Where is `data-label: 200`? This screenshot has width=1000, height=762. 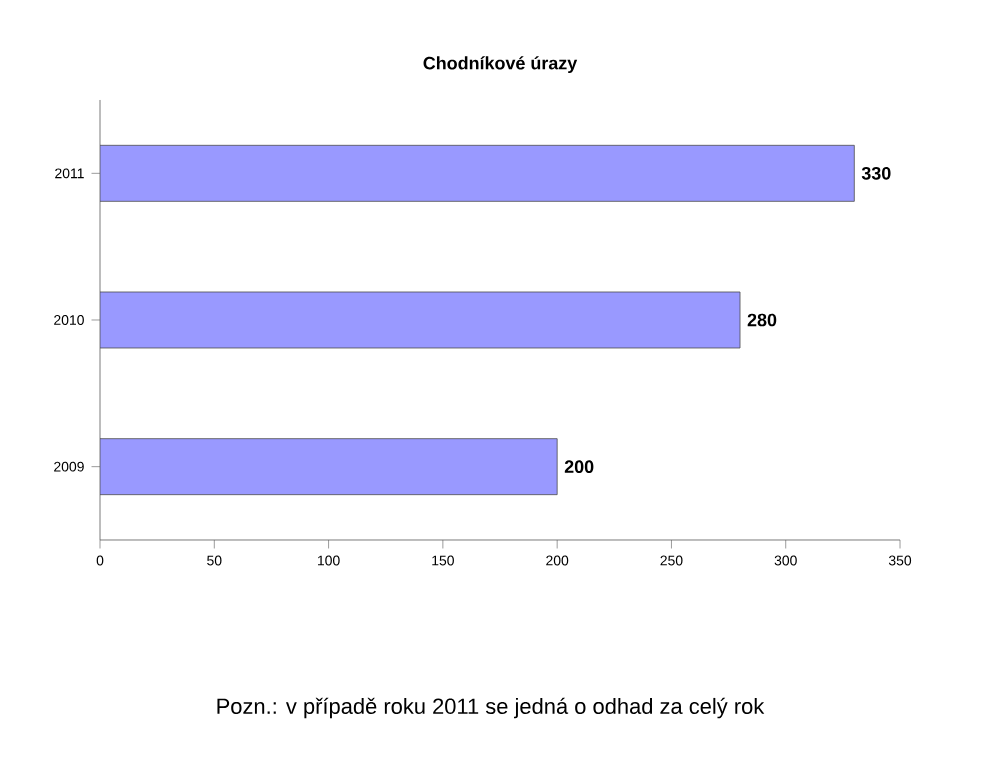 data-label: 200 is located at coordinates (579, 467).